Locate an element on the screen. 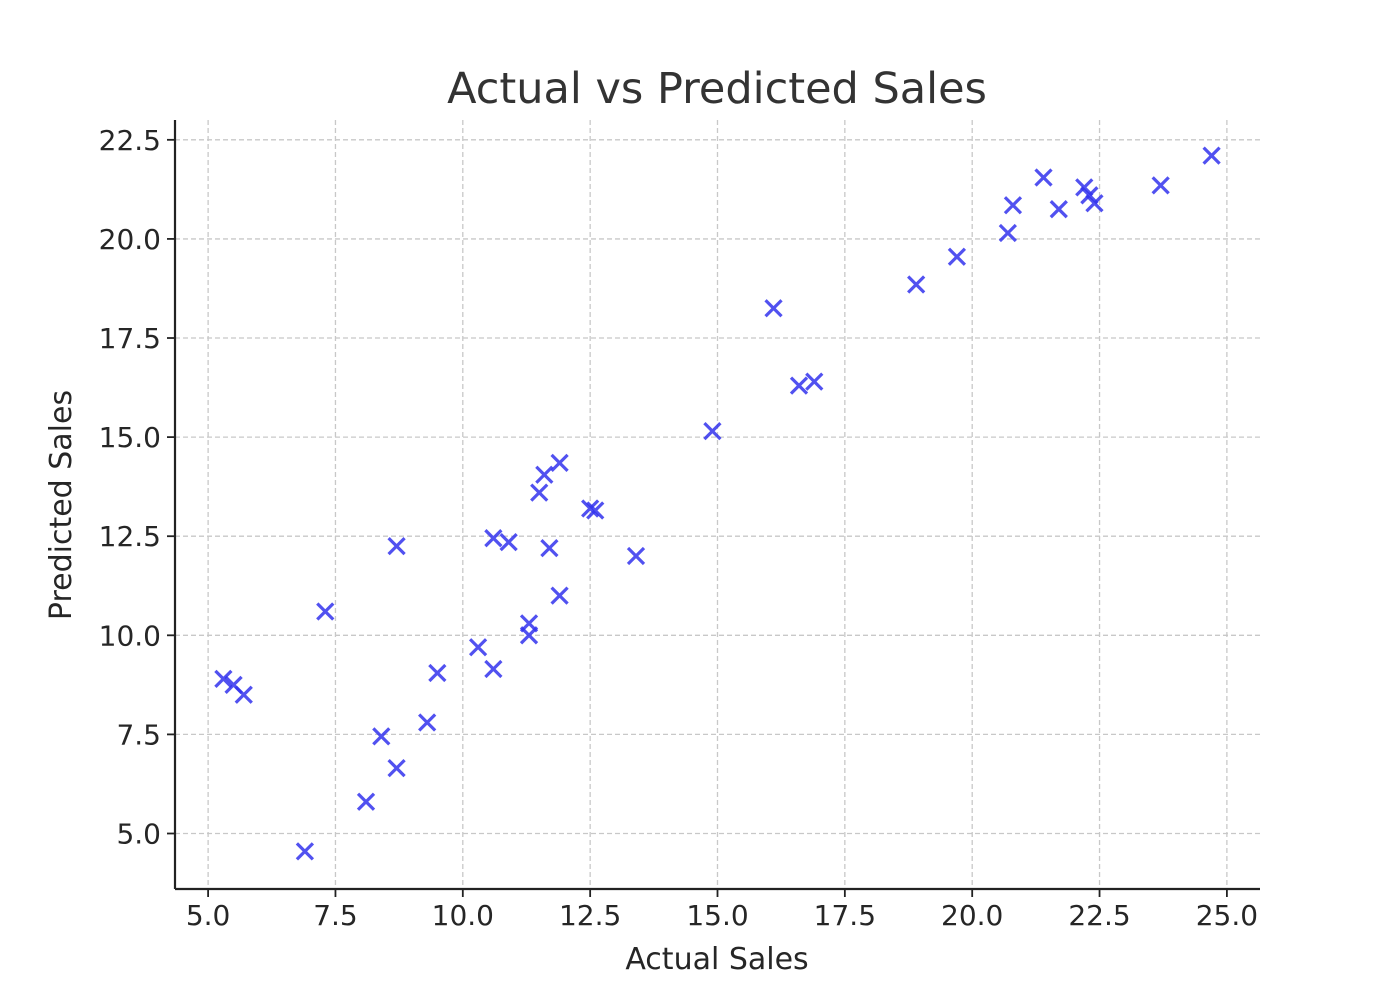 The height and width of the screenshot is (1004, 1400). chart-title: Actual vs Predicted Sales is located at coordinates (717, 89).